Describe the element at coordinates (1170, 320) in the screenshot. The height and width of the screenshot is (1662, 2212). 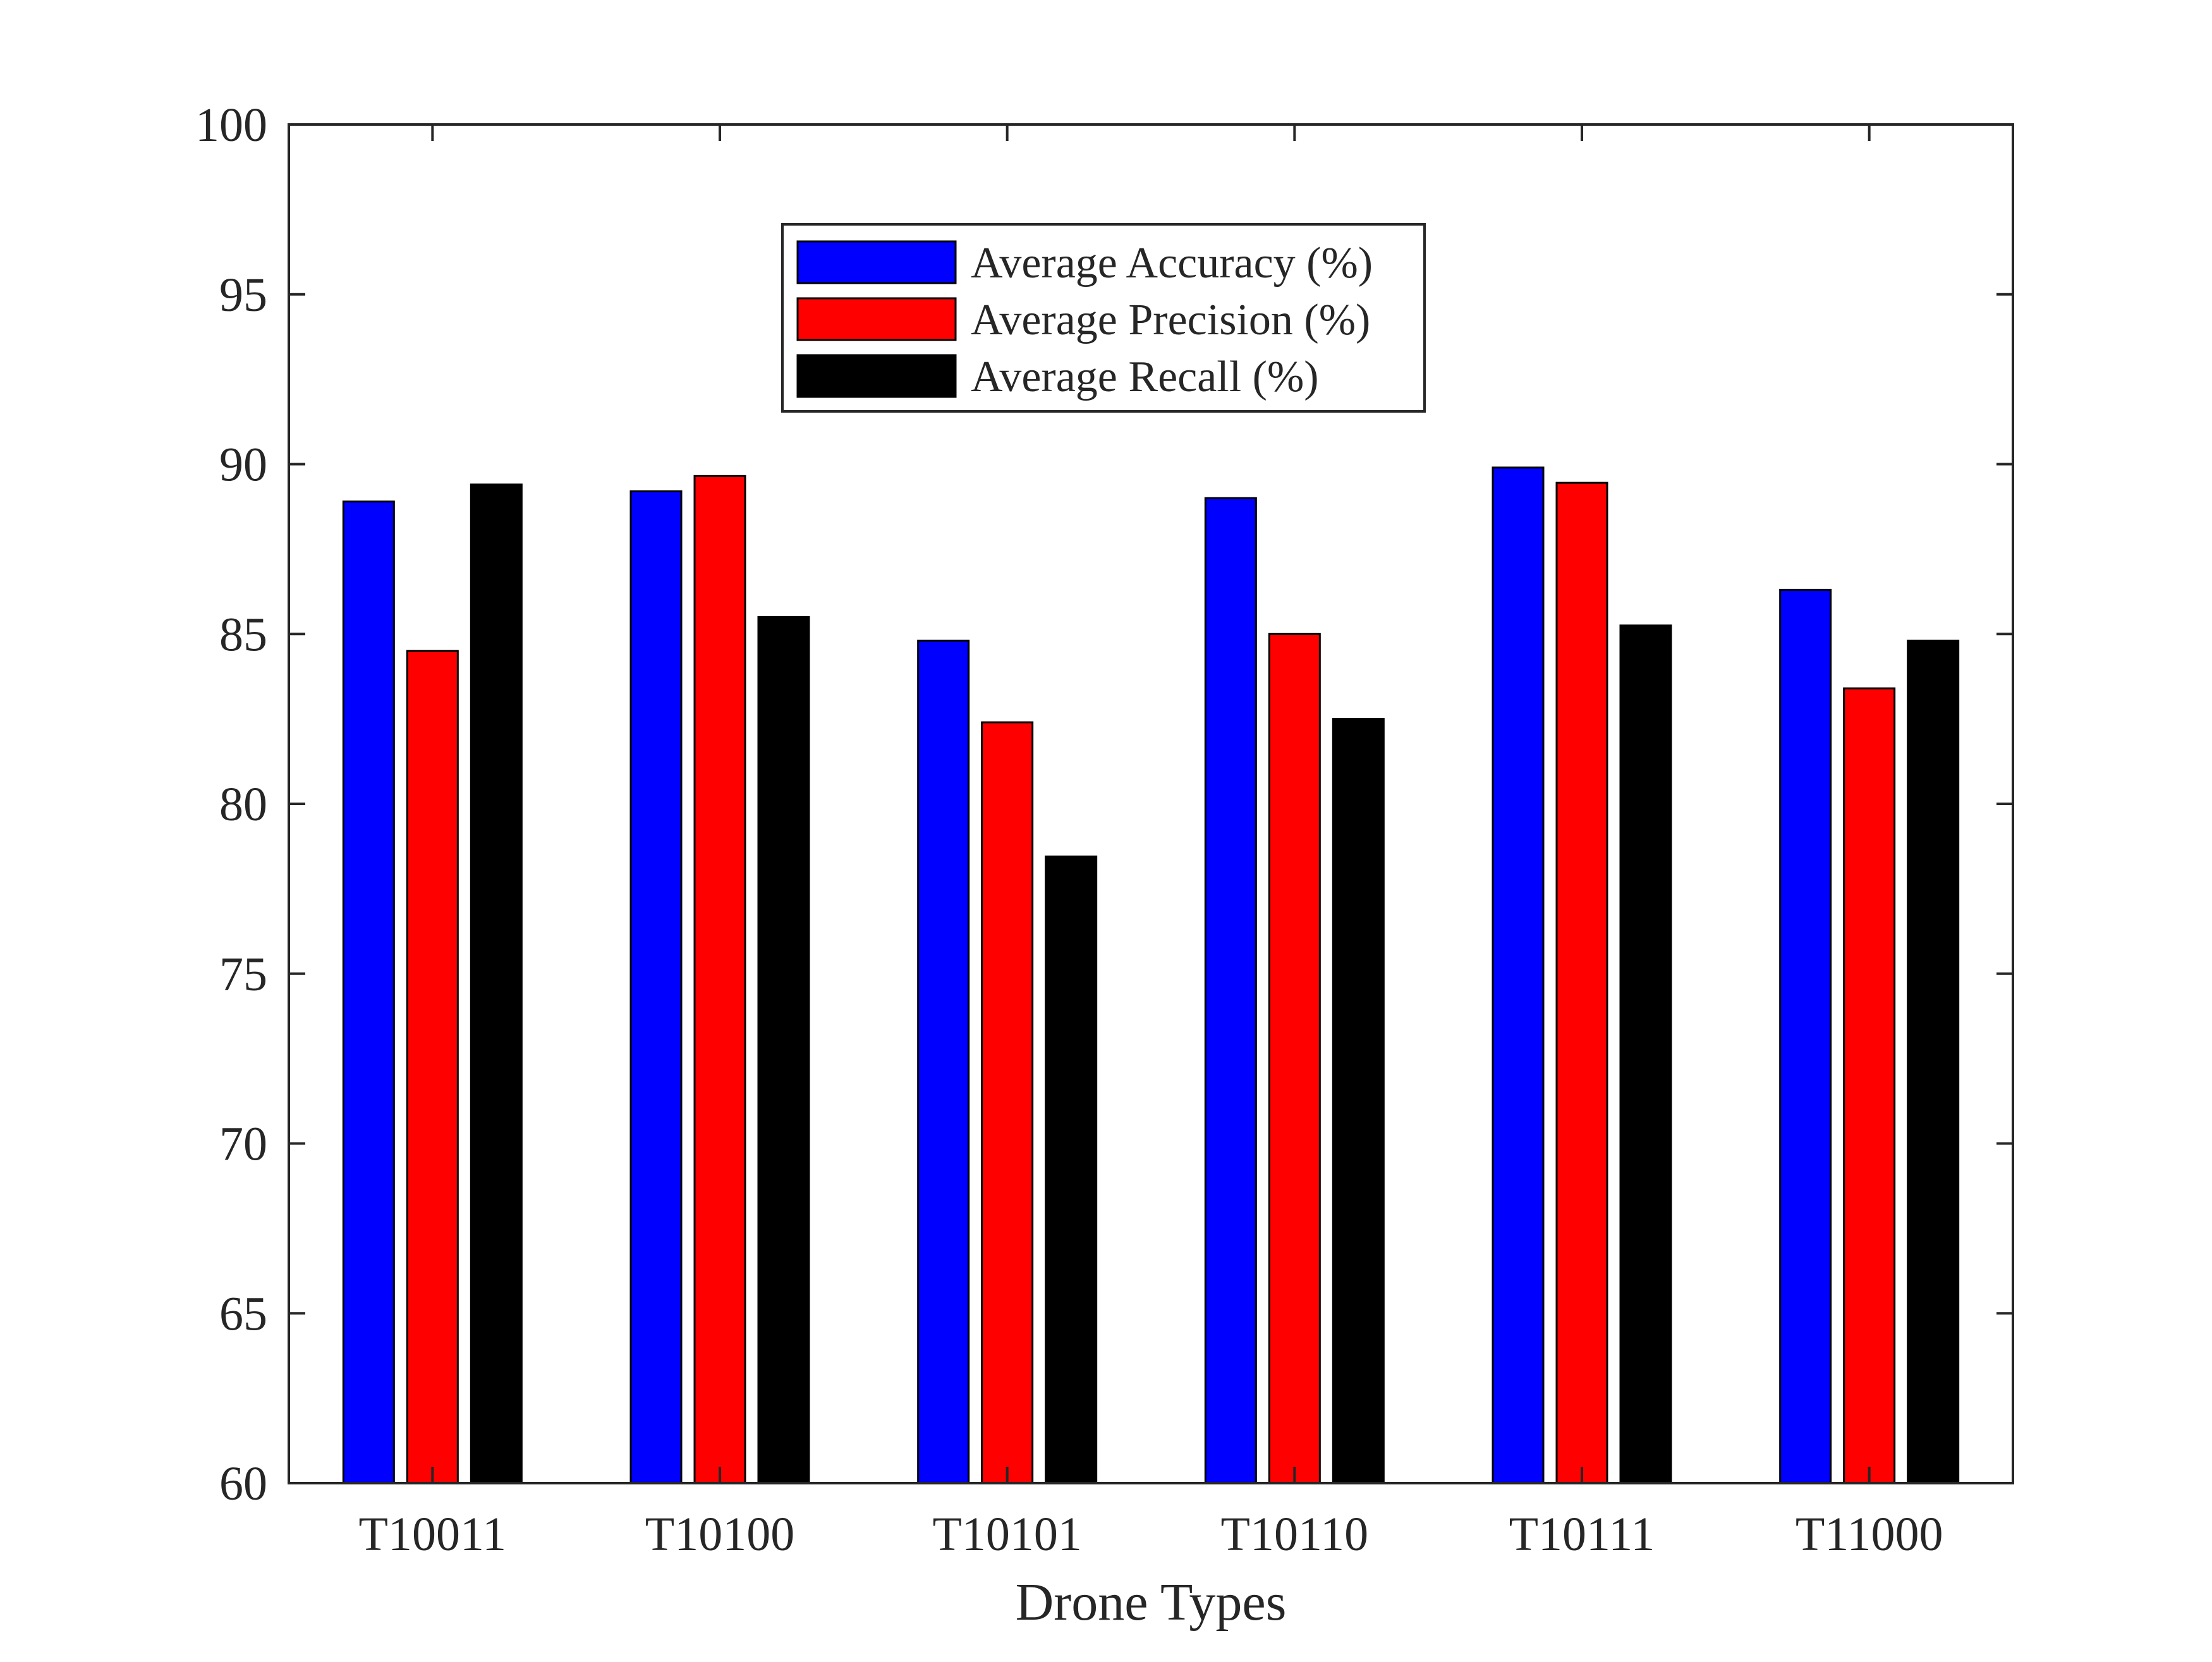
I see `legend-label: Average Precision (%)` at that location.